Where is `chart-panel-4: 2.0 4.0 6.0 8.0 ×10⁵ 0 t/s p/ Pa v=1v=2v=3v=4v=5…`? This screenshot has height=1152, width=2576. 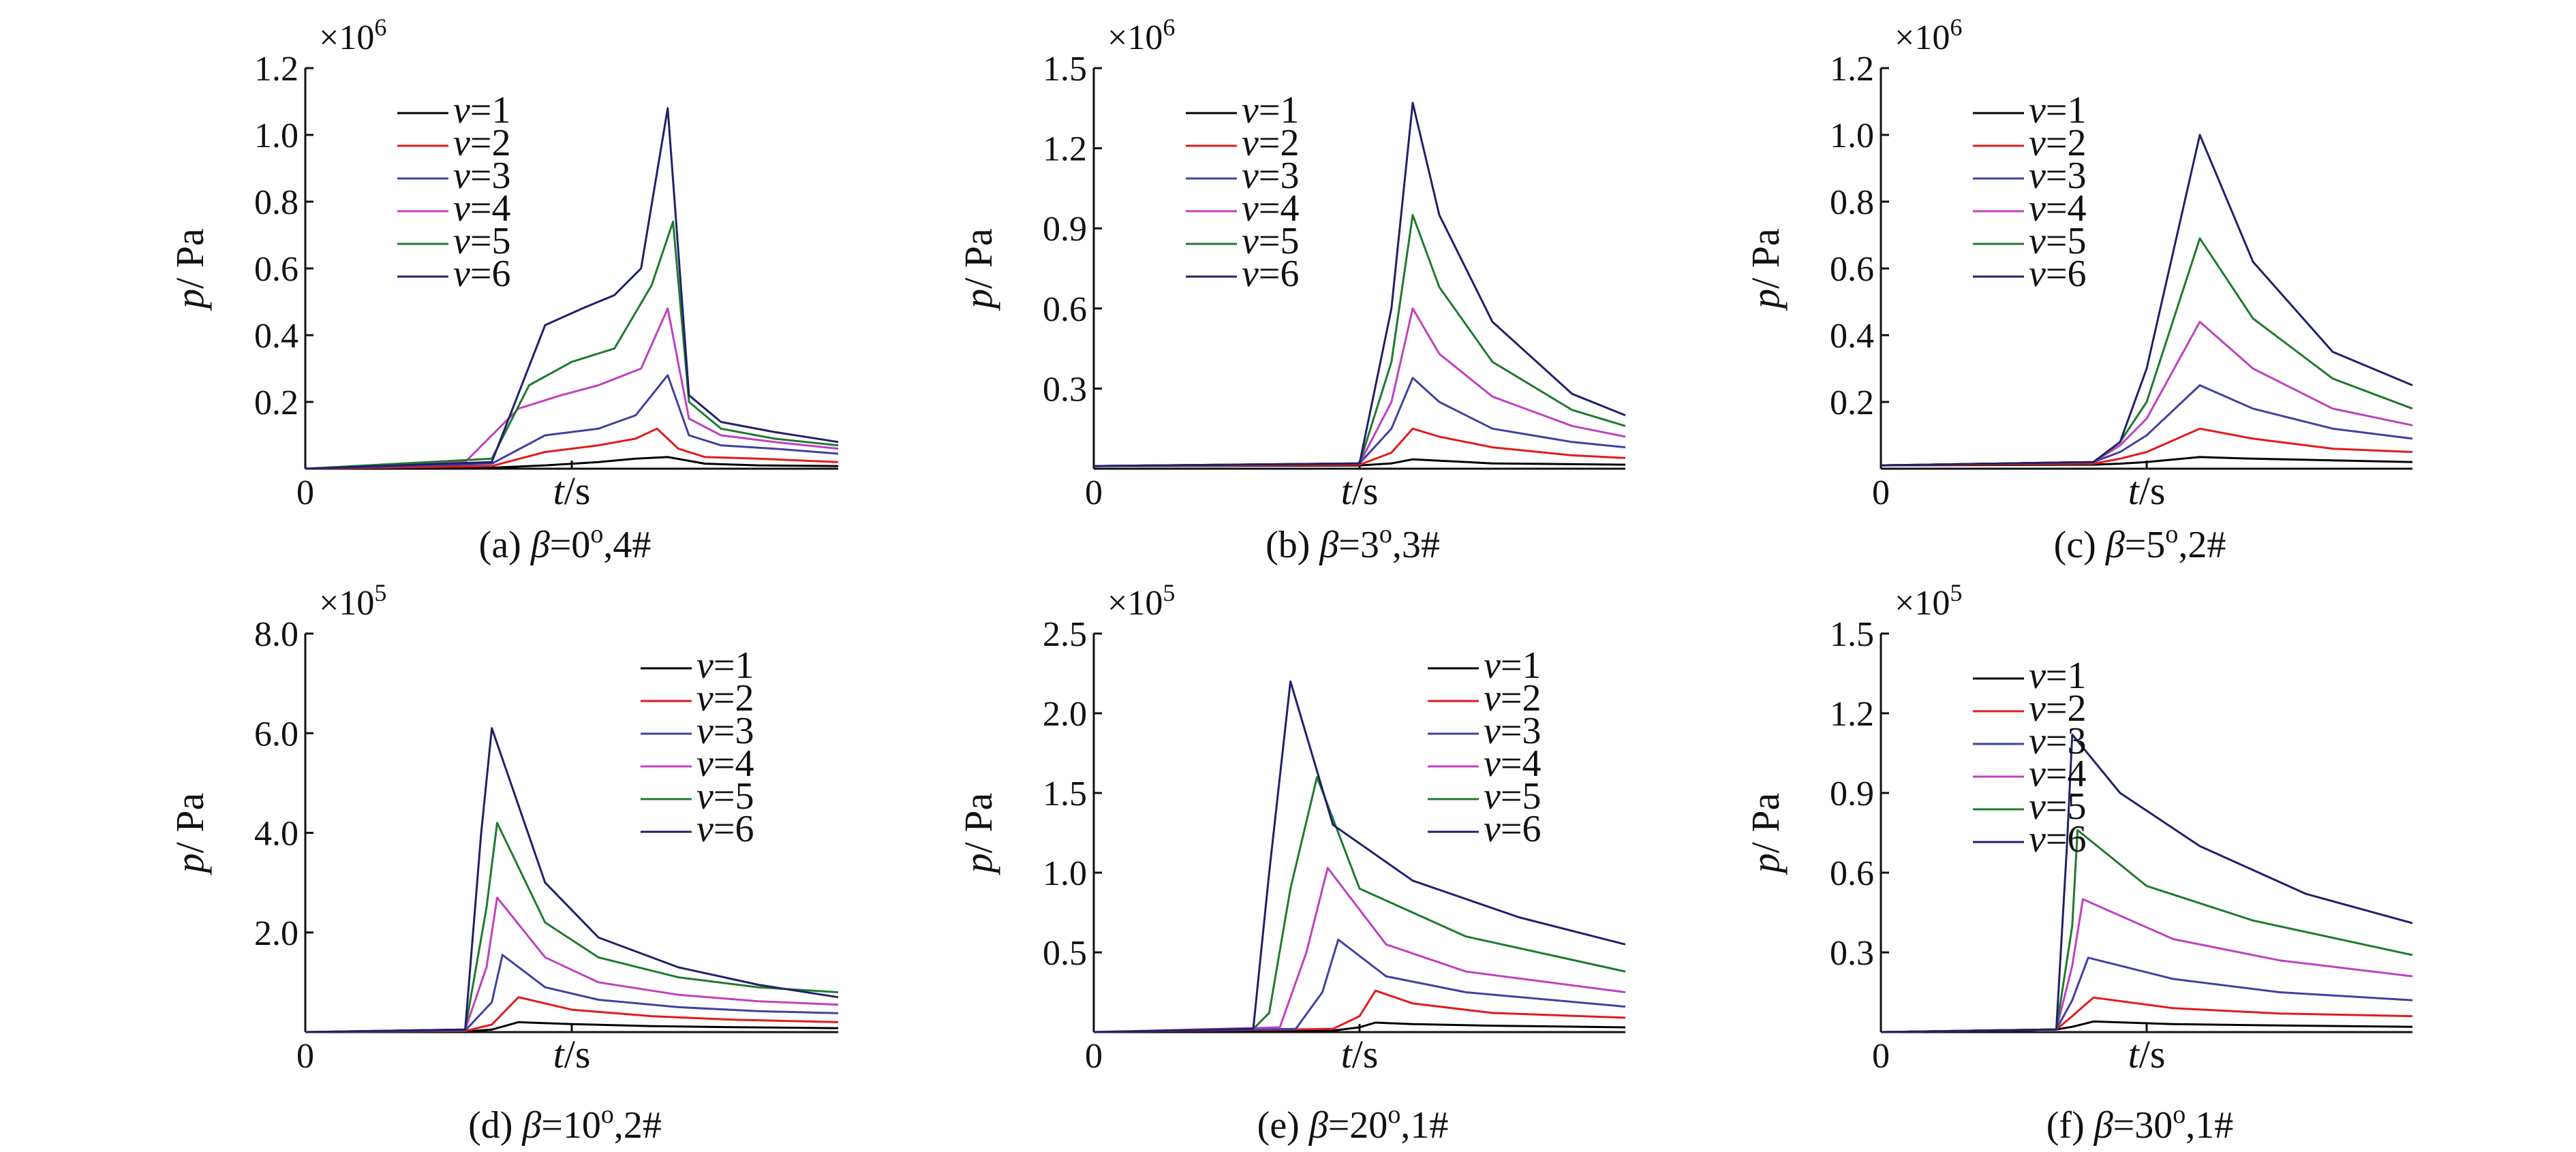
chart-panel-4: 2.0 4.0 6.0 8.0 ×10⁵ 0 t/s p/ Pa v=1v=2v=3v=4v=5… is located at coordinates (504, 863).